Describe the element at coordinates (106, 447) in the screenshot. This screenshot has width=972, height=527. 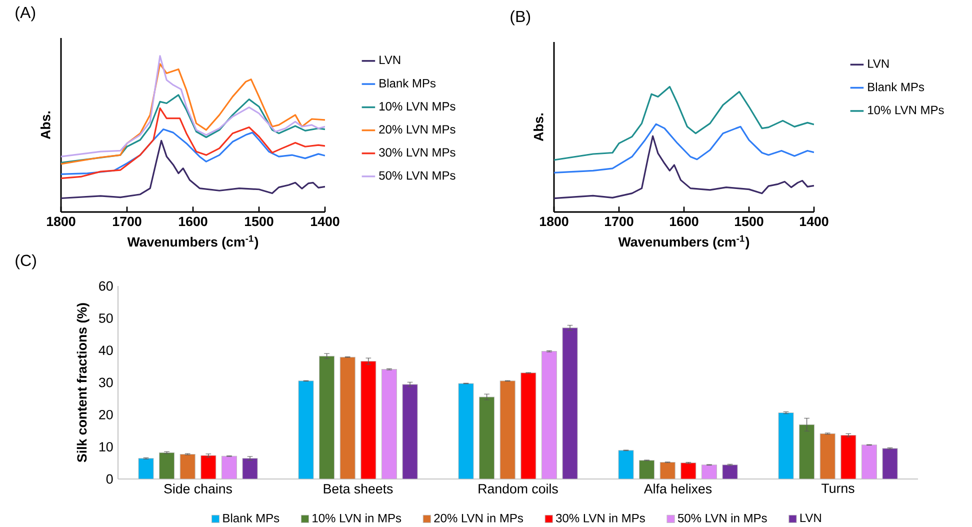
I see `y-tick-label: 10` at that location.